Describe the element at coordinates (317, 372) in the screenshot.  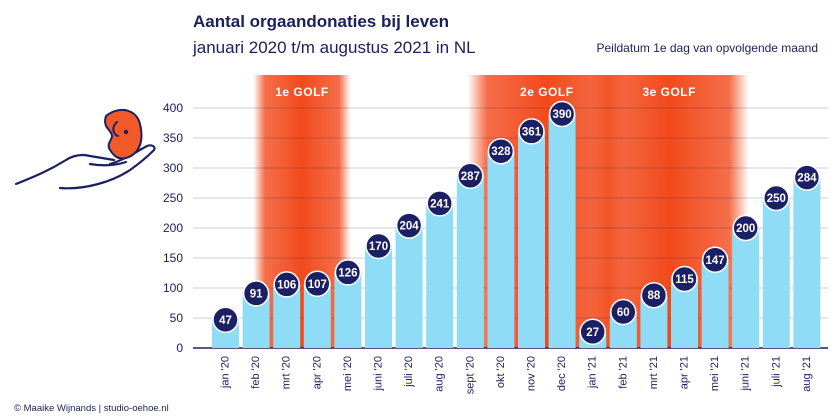
I see `x-tick-label: apr '20` at that location.